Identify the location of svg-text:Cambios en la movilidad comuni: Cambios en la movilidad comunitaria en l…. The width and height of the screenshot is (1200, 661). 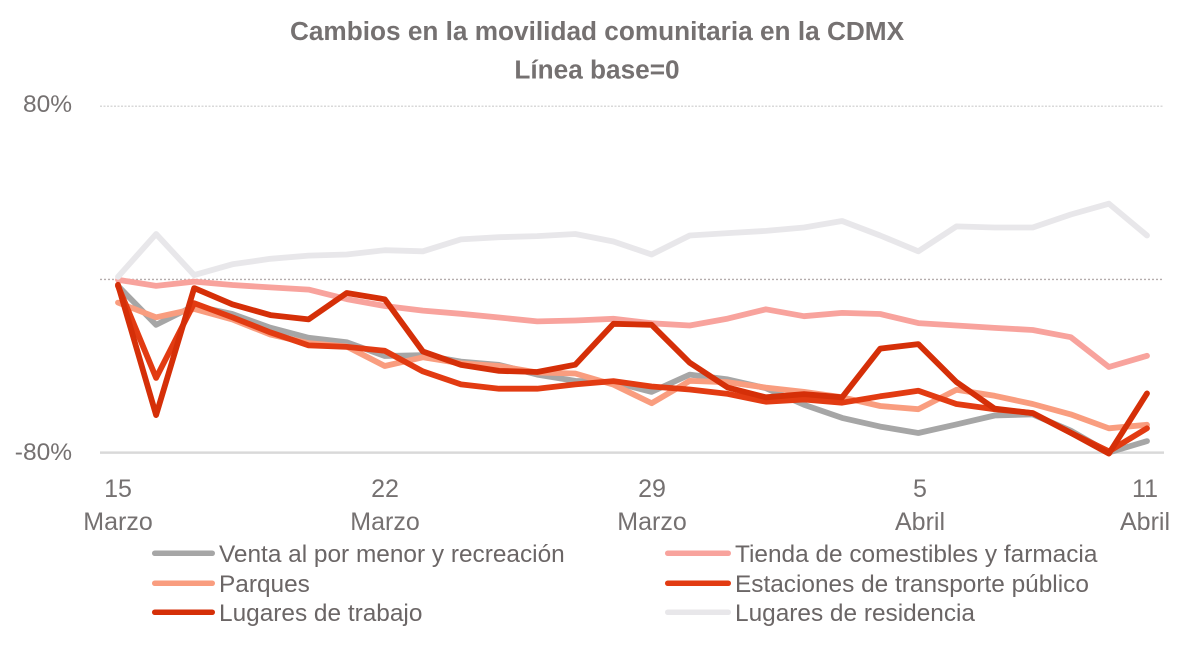
(597, 31).